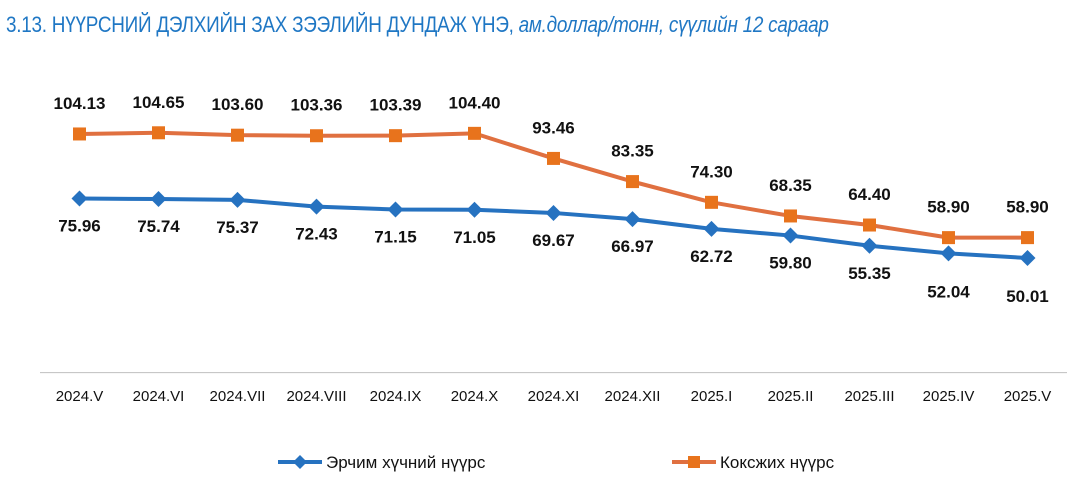  Describe the element at coordinates (300, 462) in the screenshot. I see `legend-marker-diamond` at that location.